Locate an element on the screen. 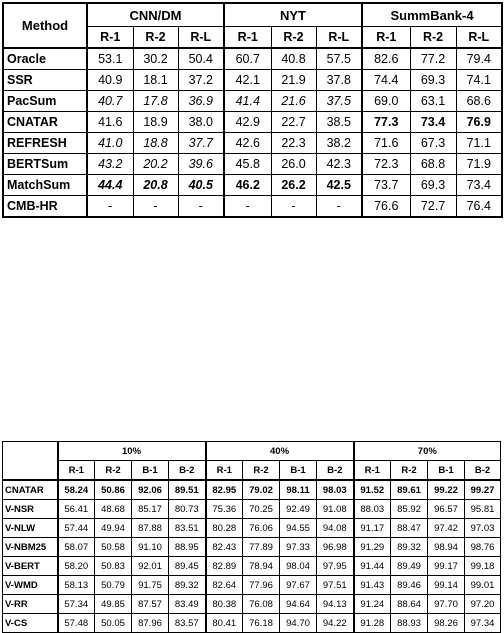 Image resolution: width=504 pixels, height=633 pixels. method-cell: SSR is located at coordinates (45, 80).